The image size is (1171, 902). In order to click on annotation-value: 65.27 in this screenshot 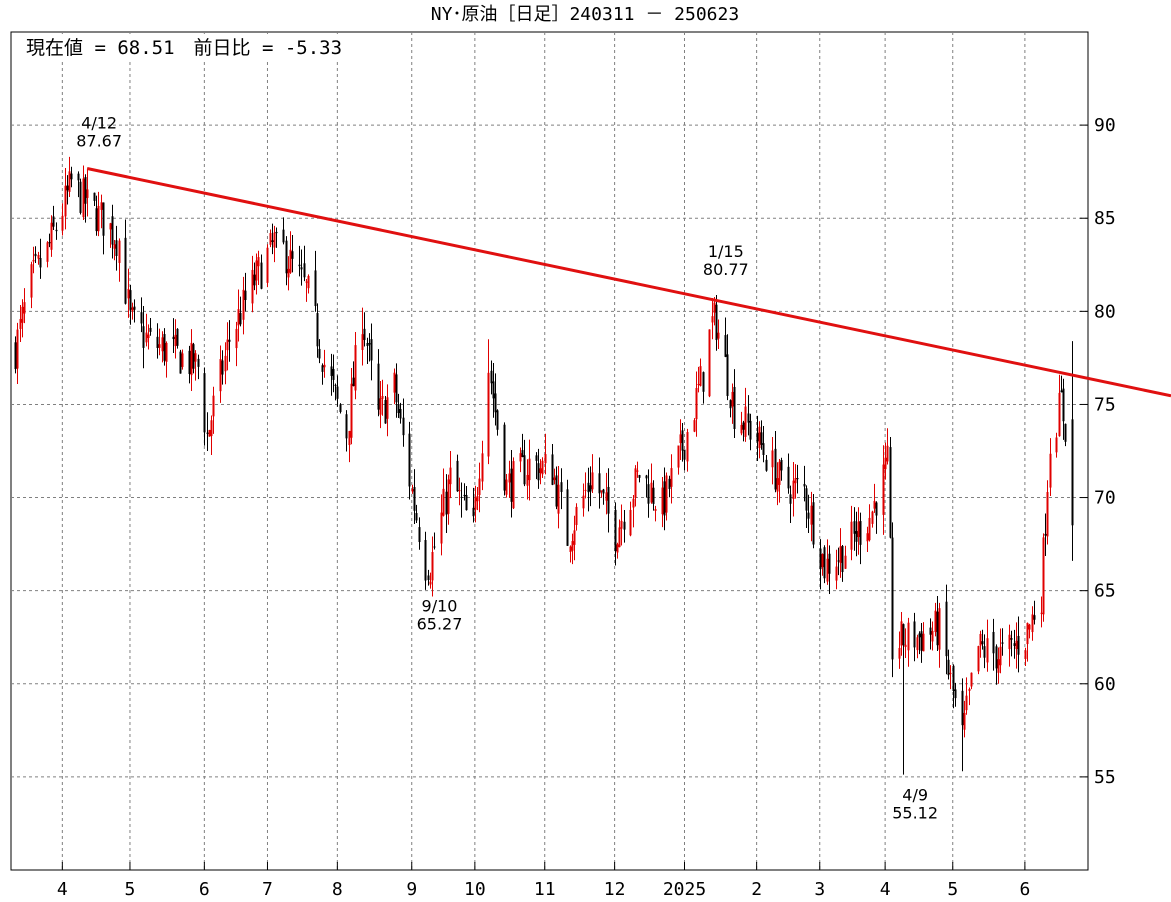, I will do `click(440, 624)`.